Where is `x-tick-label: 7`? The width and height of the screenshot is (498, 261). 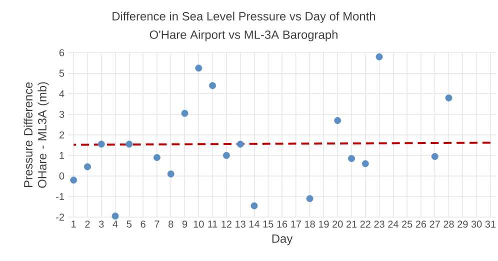 x-tick-label: 7 is located at coordinates (157, 224).